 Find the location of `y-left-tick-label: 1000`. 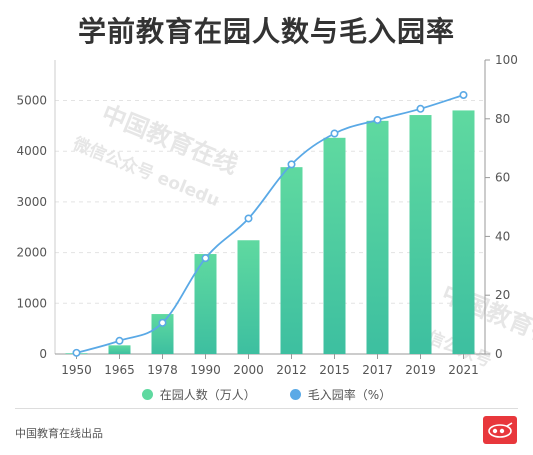

y-left-tick-label: 1000 is located at coordinates (31, 303).